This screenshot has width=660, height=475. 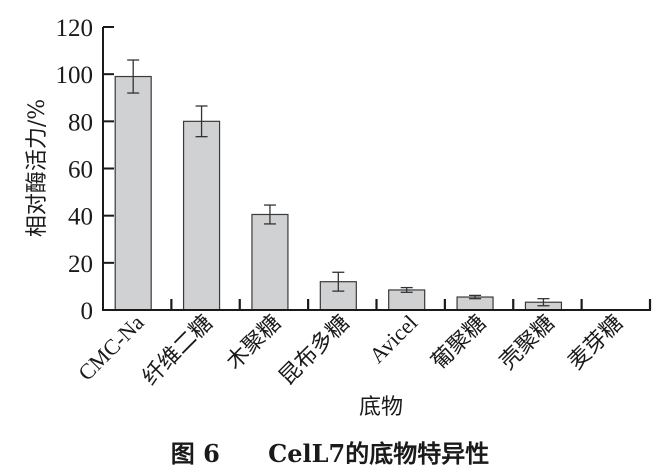 What do you see at coordinates (381, 407) in the screenshot?
I see `x-axis-title: 底物` at bounding box center [381, 407].